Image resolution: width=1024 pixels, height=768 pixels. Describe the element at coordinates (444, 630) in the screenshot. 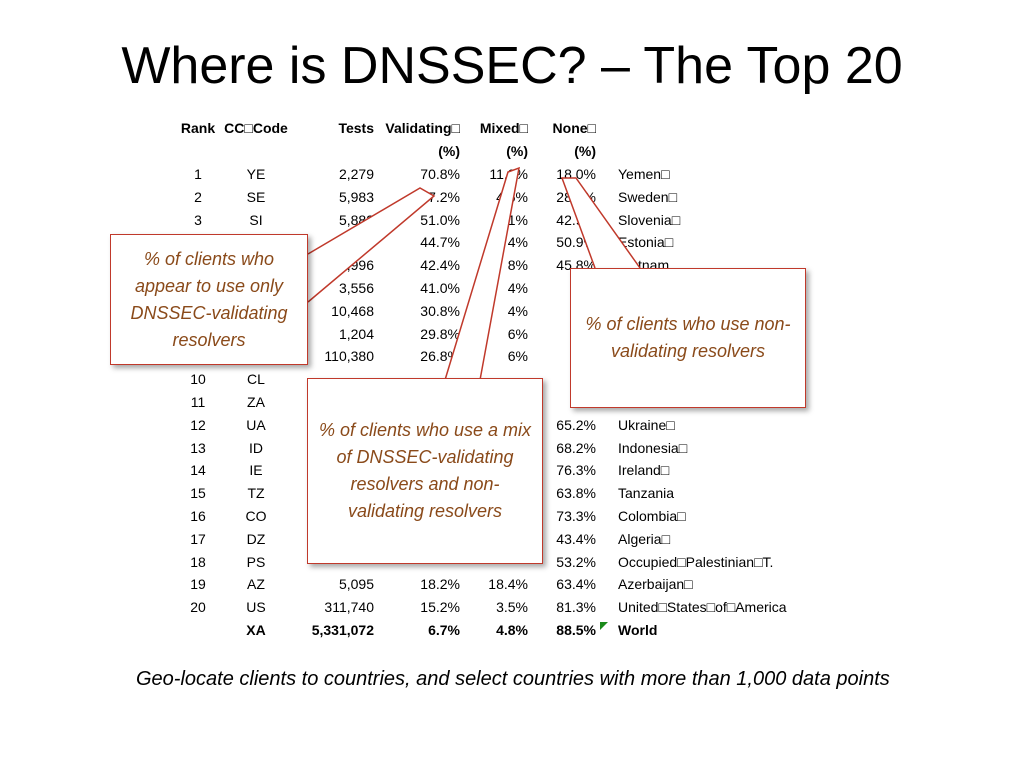

I see `total-cell-validating: 6.7%` at that location.